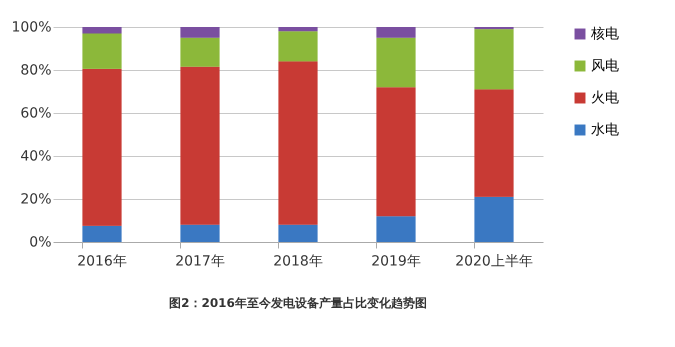 Image resolution: width=675 pixels, height=347 pixels. What do you see at coordinates (494, 262) in the screenshot?
I see `x-tick-label: 2020上半年` at bounding box center [494, 262].